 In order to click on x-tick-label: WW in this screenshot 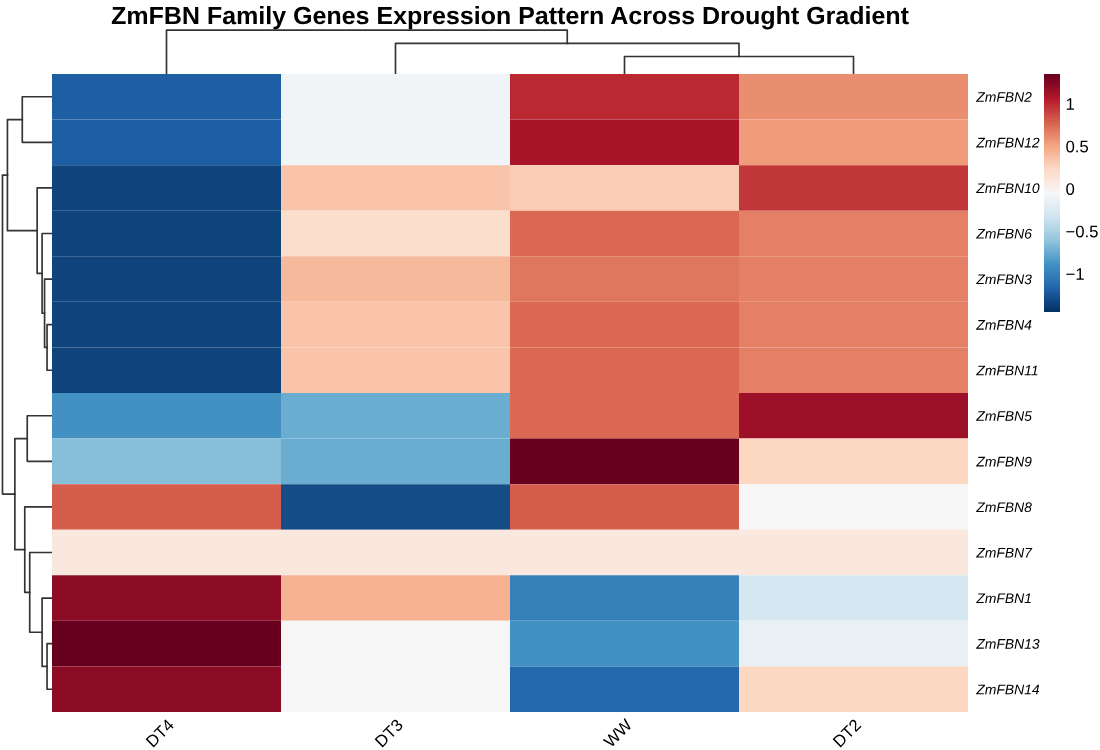, I will do `click(617, 733)`.